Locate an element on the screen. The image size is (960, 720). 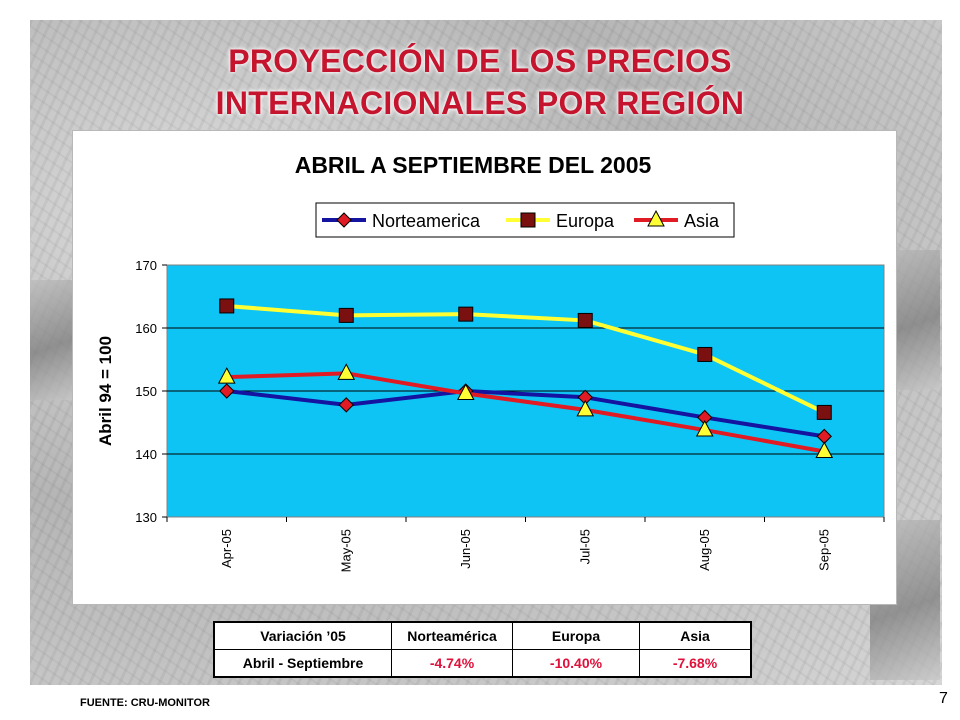
x-tick-label: Aug-05 is located at coordinates (704, 550).